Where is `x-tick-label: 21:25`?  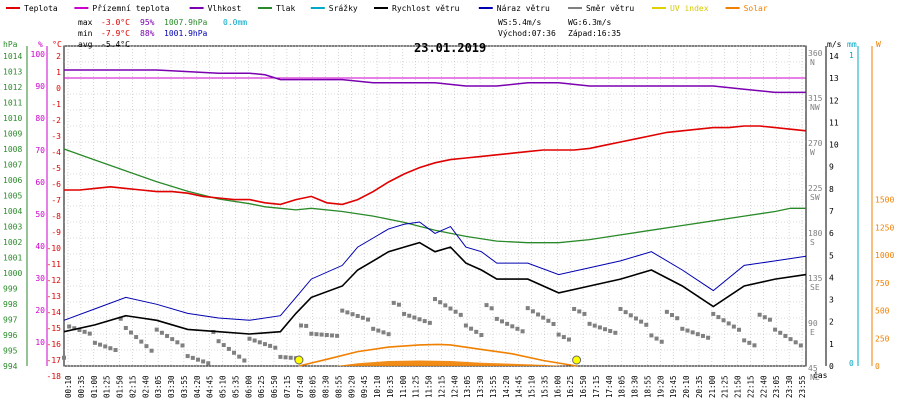 x-tick-label: 21:25 is located at coordinates (725, 386).